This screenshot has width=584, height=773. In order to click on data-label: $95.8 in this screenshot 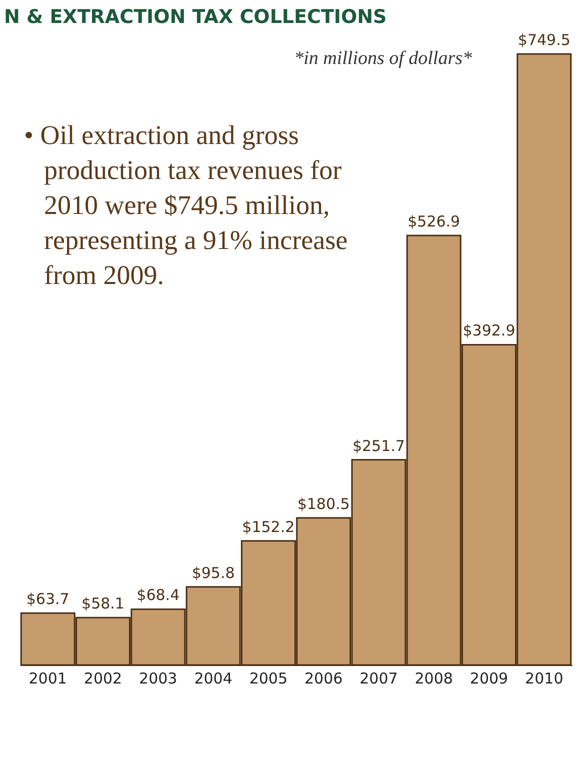, I will do `click(213, 573)`.